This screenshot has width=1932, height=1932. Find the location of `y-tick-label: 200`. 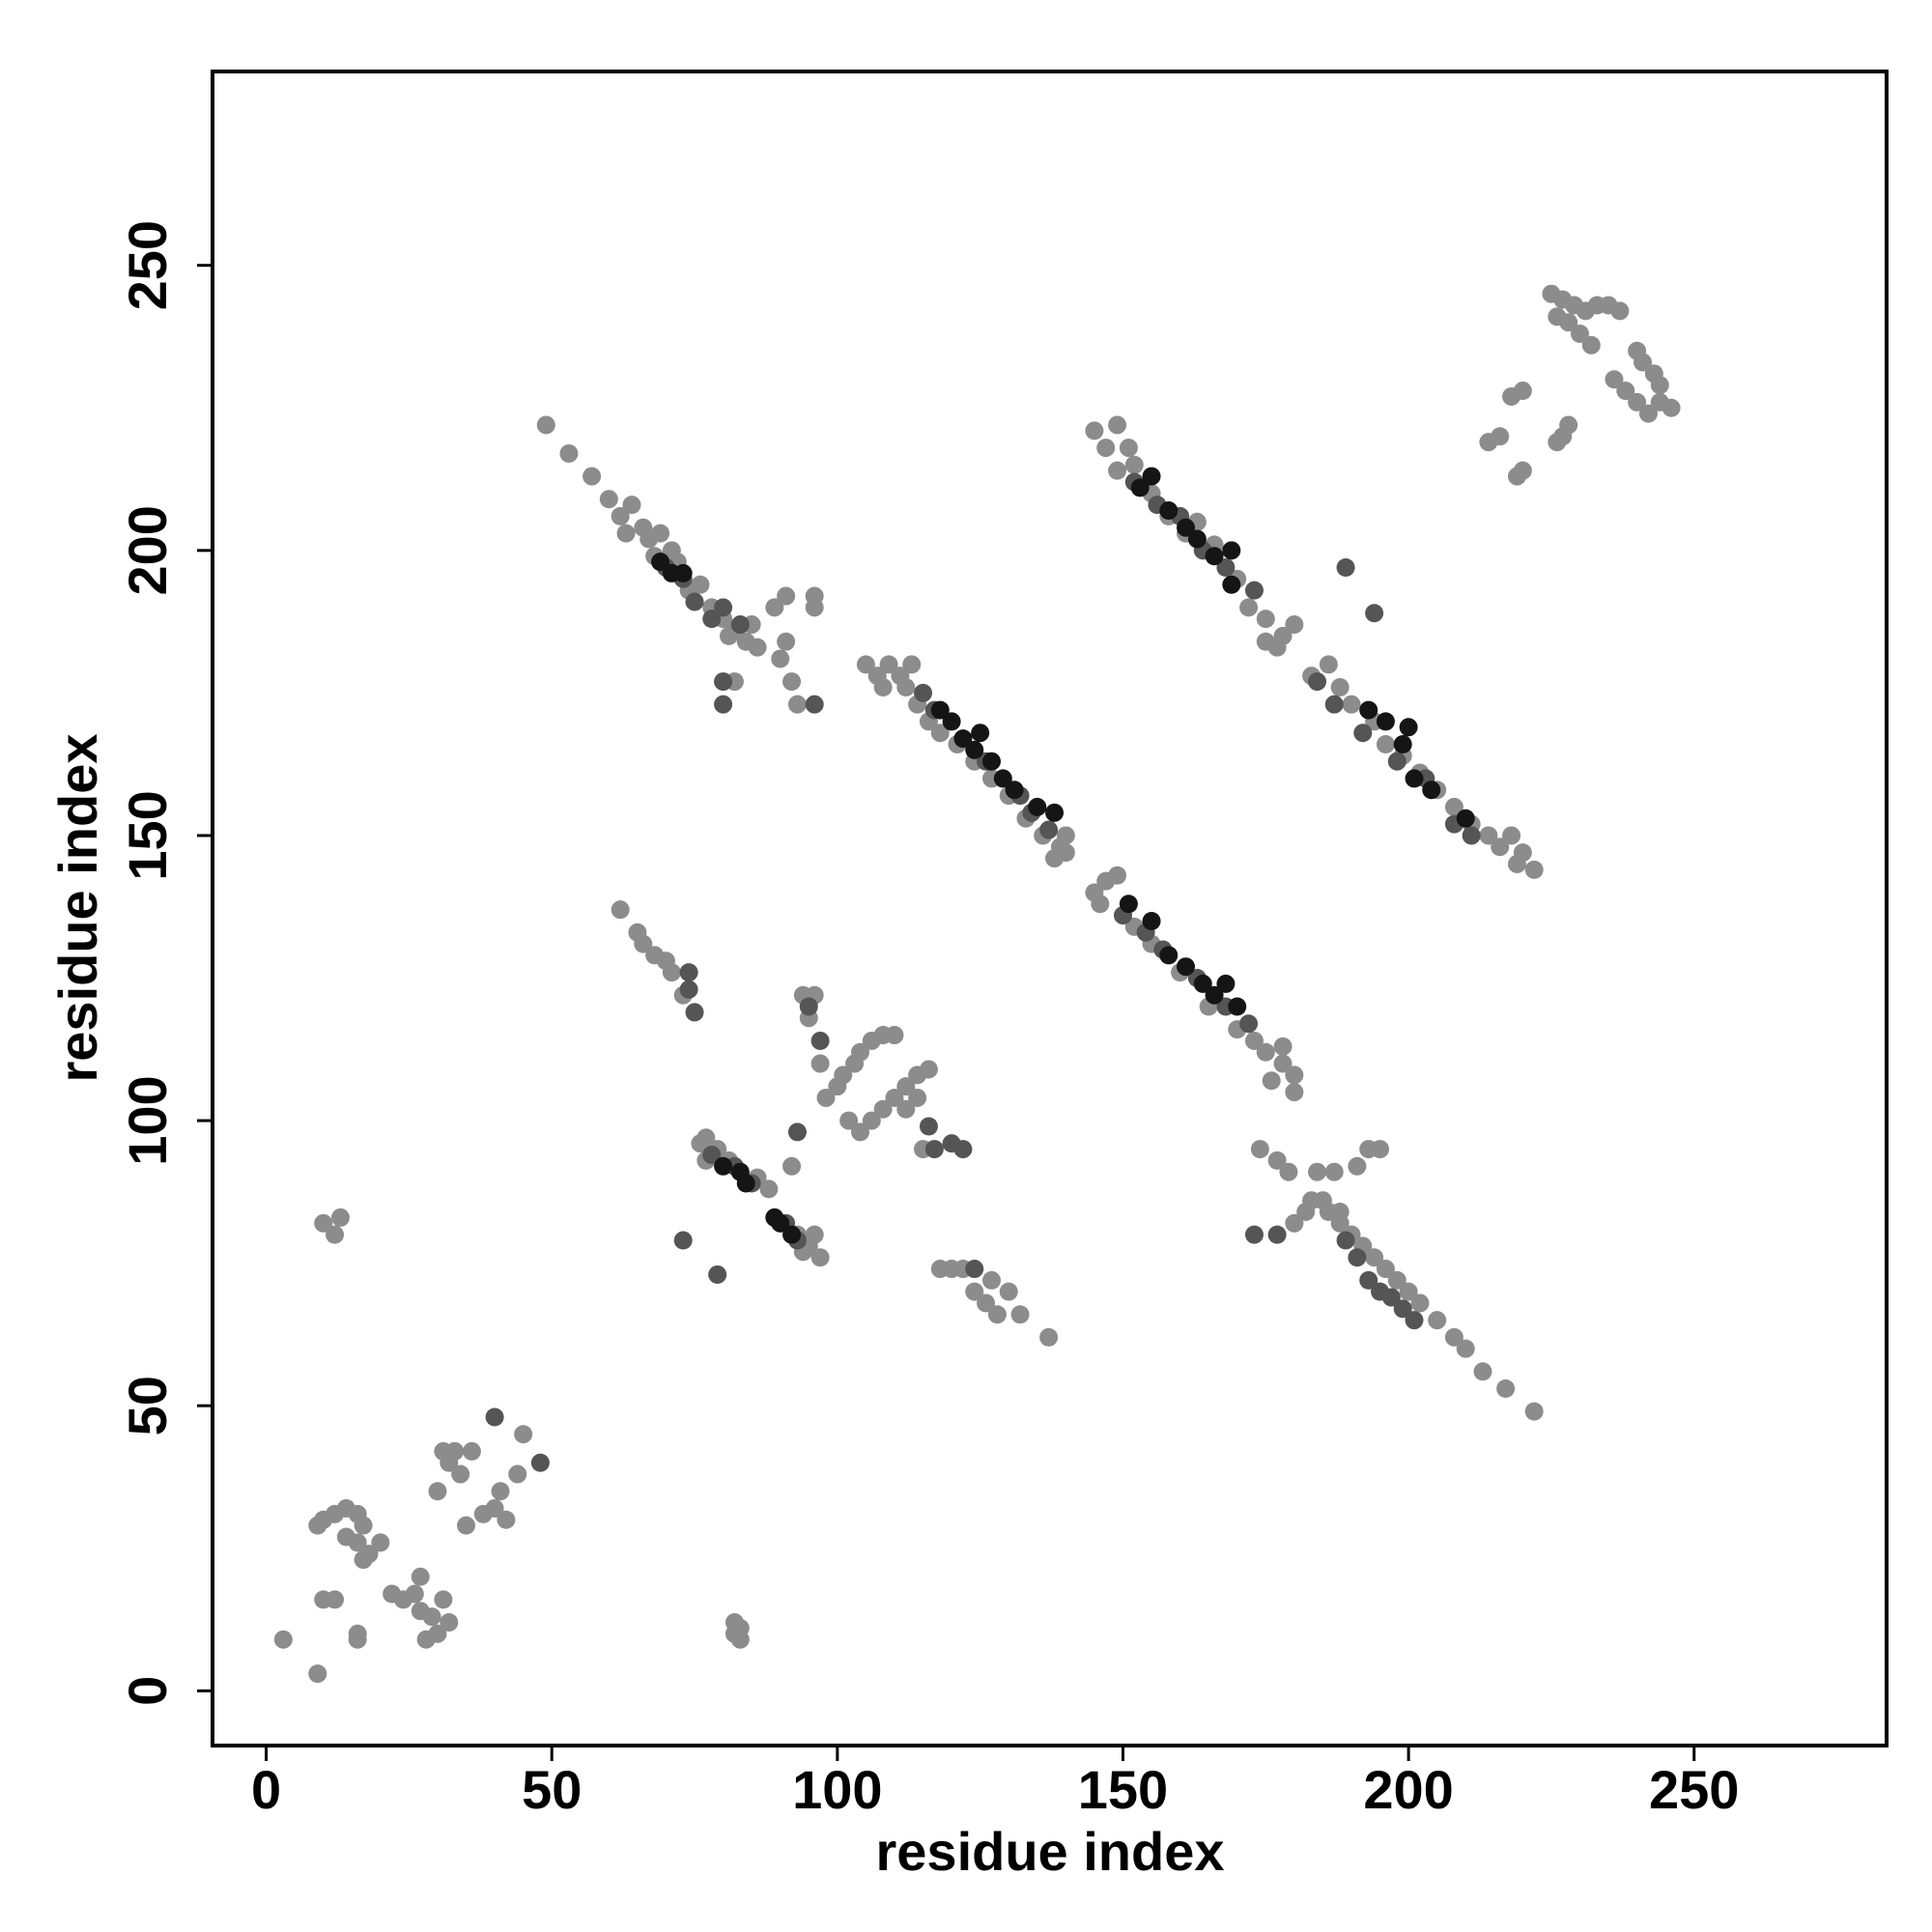

y-tick-label: 200 is located at coordinates (147, 550).